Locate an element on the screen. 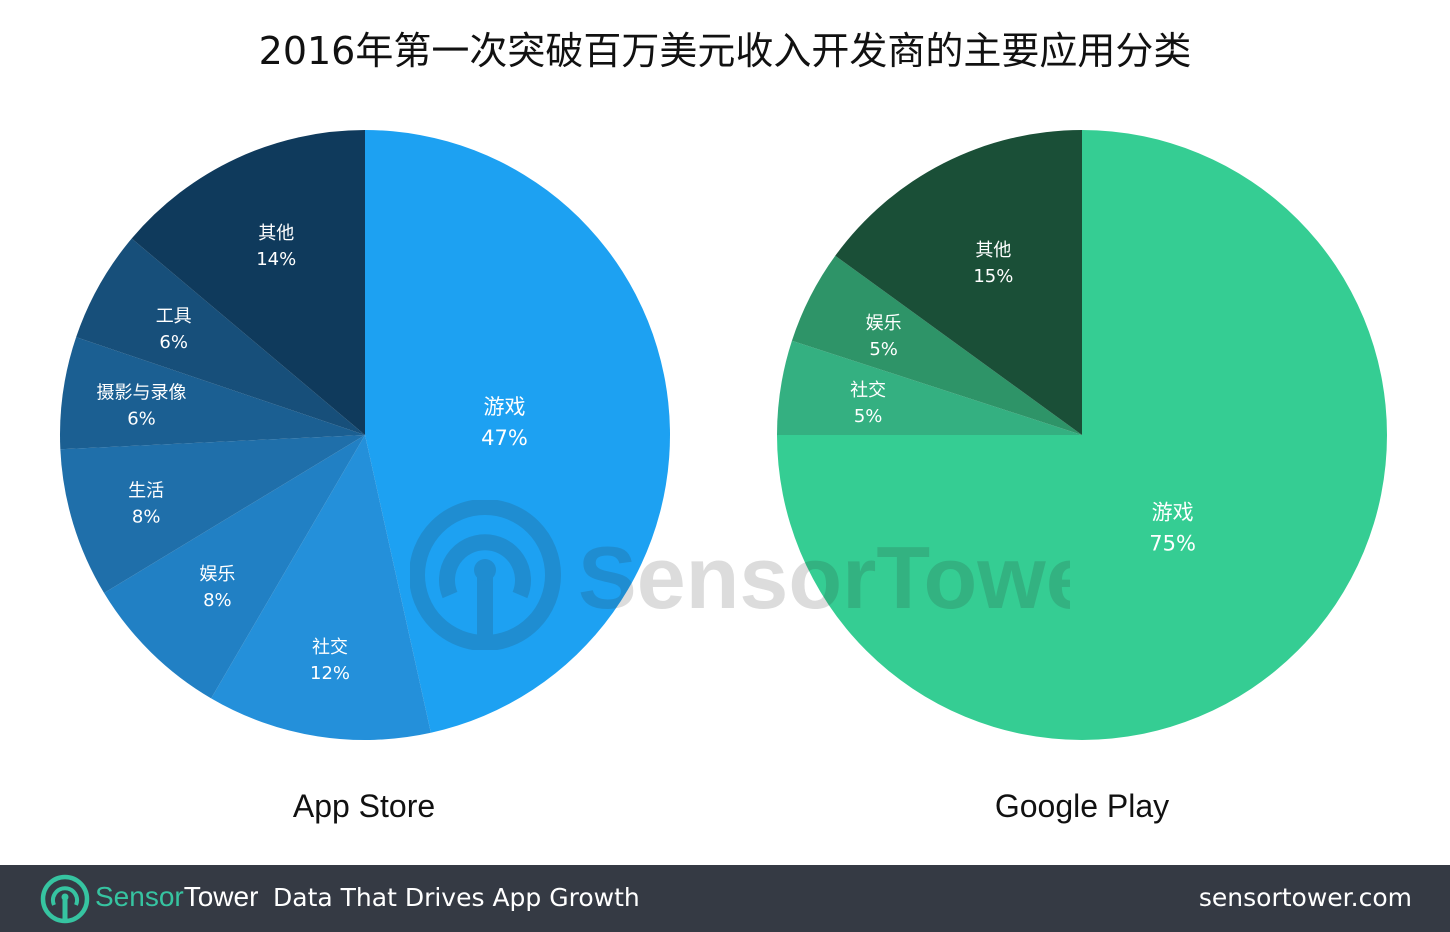 The width and height of the screenshot is (1450, 932). google-play-slice-percent: 15% is located at coordinates (993, 276).